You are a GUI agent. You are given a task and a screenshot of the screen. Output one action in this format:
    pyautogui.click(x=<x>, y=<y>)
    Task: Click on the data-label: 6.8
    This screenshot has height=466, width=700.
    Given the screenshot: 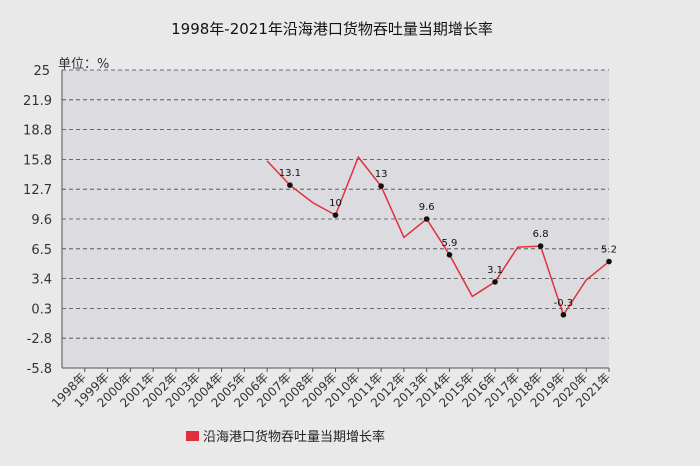 What is the action you would take?
    pyautogui.click(x=541, y=234)
    